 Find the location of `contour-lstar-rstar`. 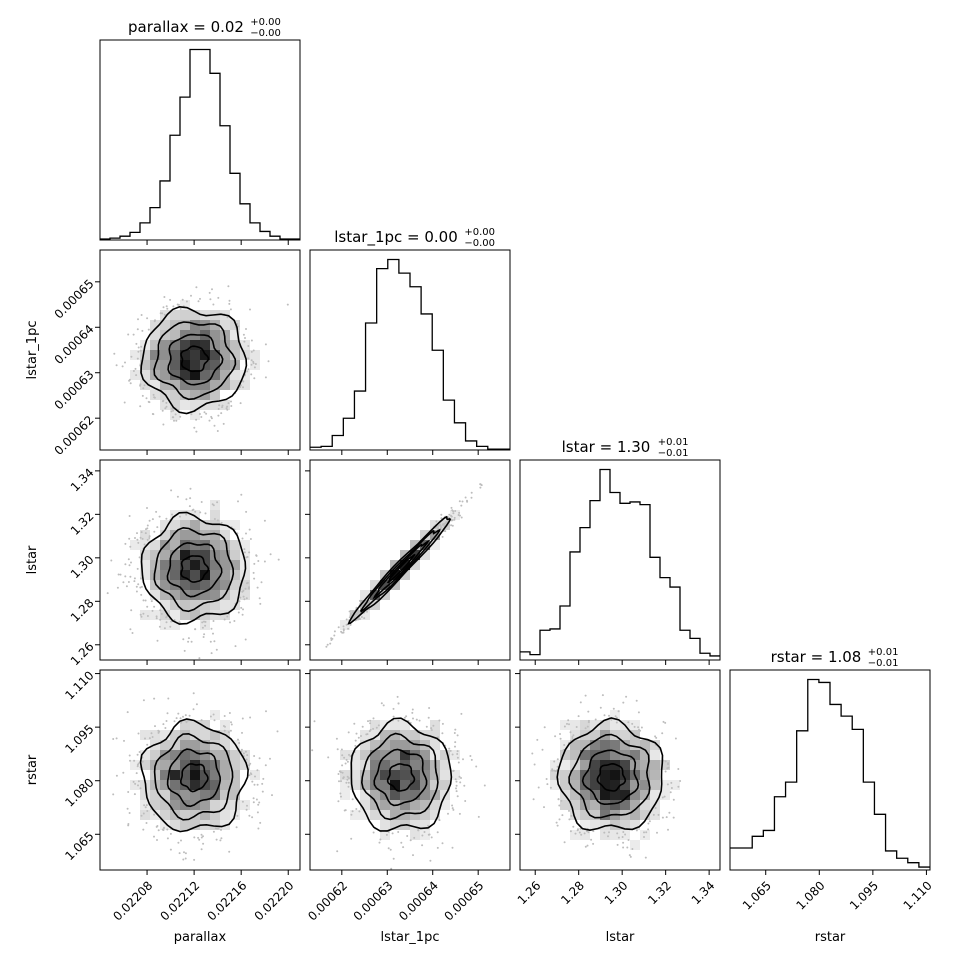

contour-lstar-rstar is located at coordinates (610, 774).